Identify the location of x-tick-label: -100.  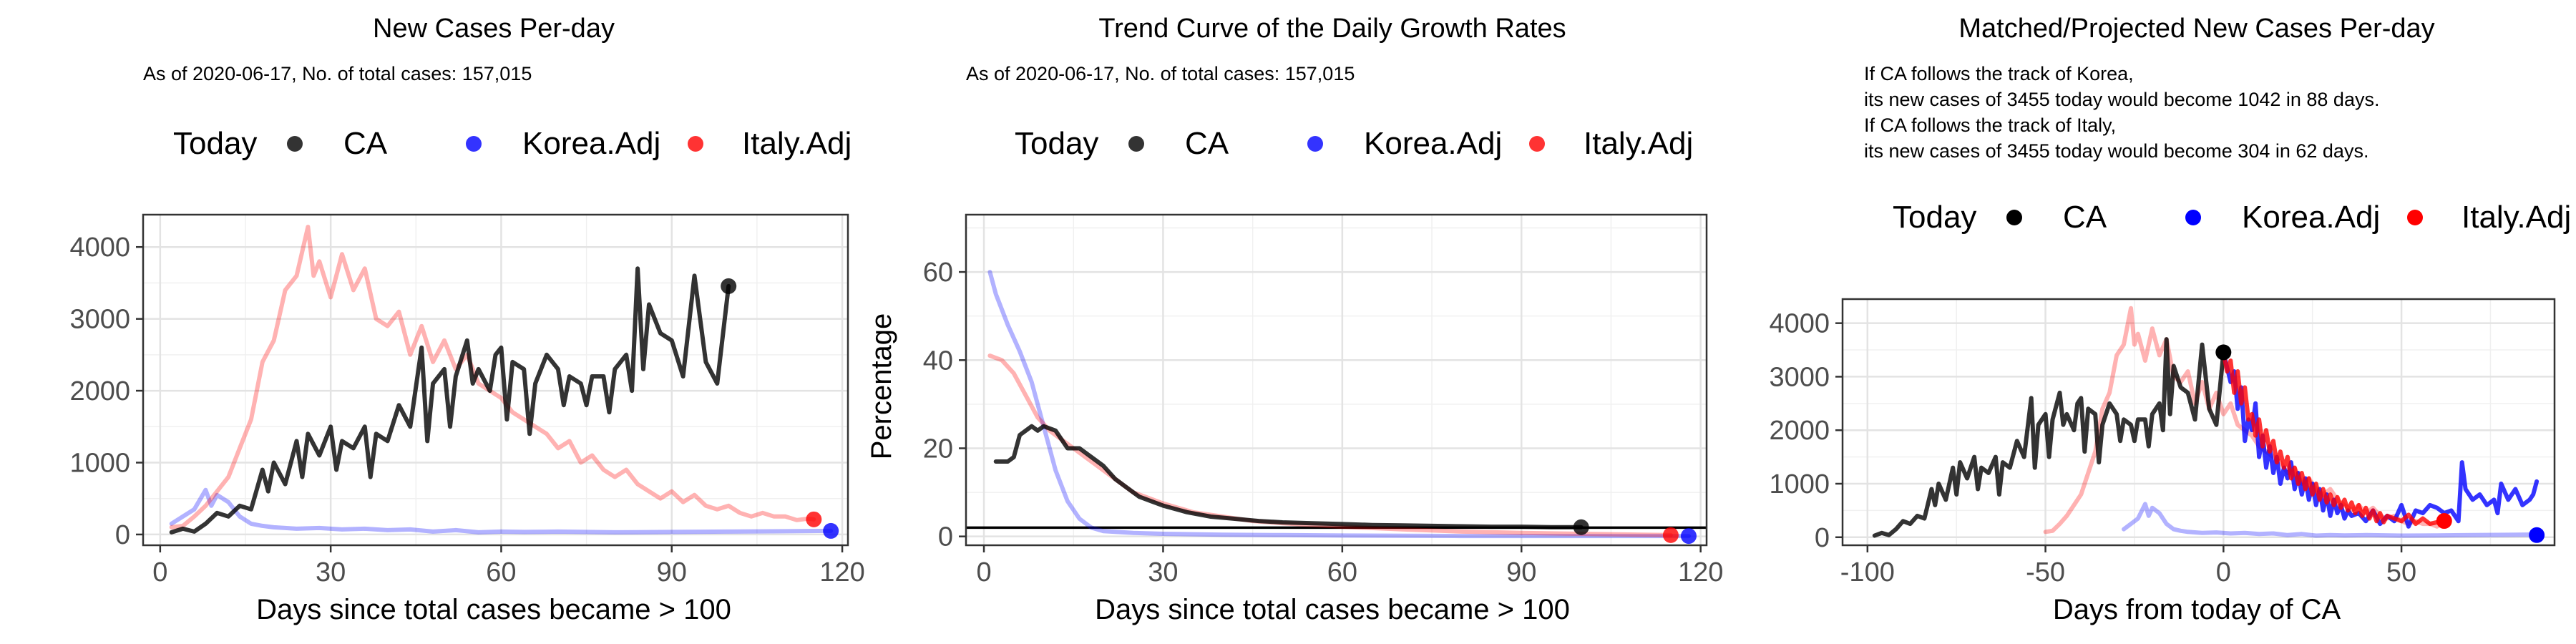
(1867, 572).